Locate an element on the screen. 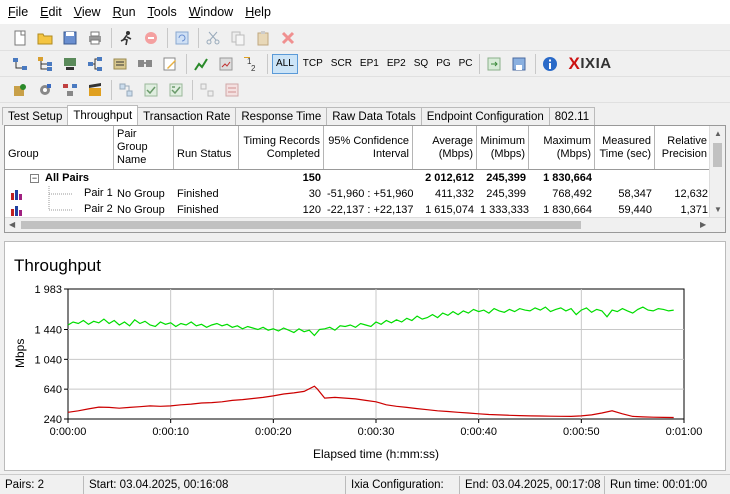  pair-precision: 12,632 is located at coordinates (691, 194).